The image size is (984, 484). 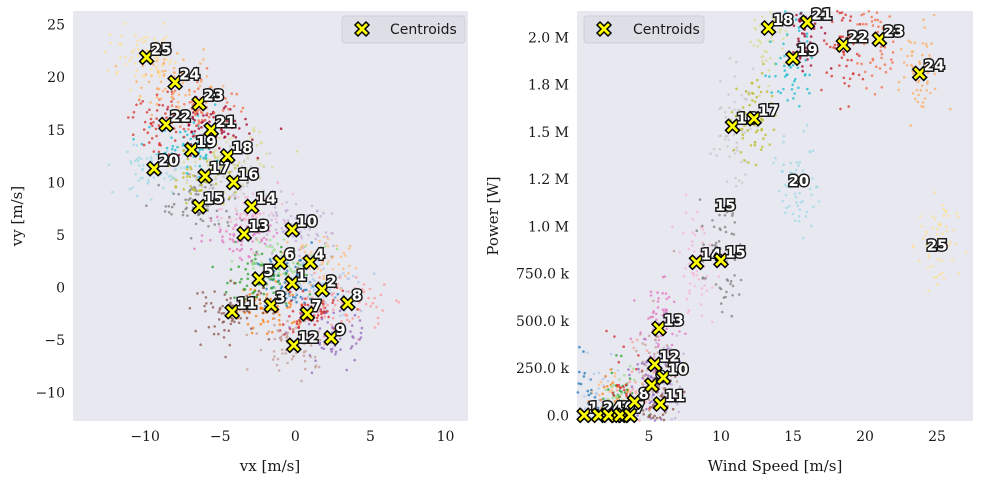 What do you see at coordinates (558, 416) in the screenshot?
I see `y-tick-label: 0.0` at bounding box center [558, 416].